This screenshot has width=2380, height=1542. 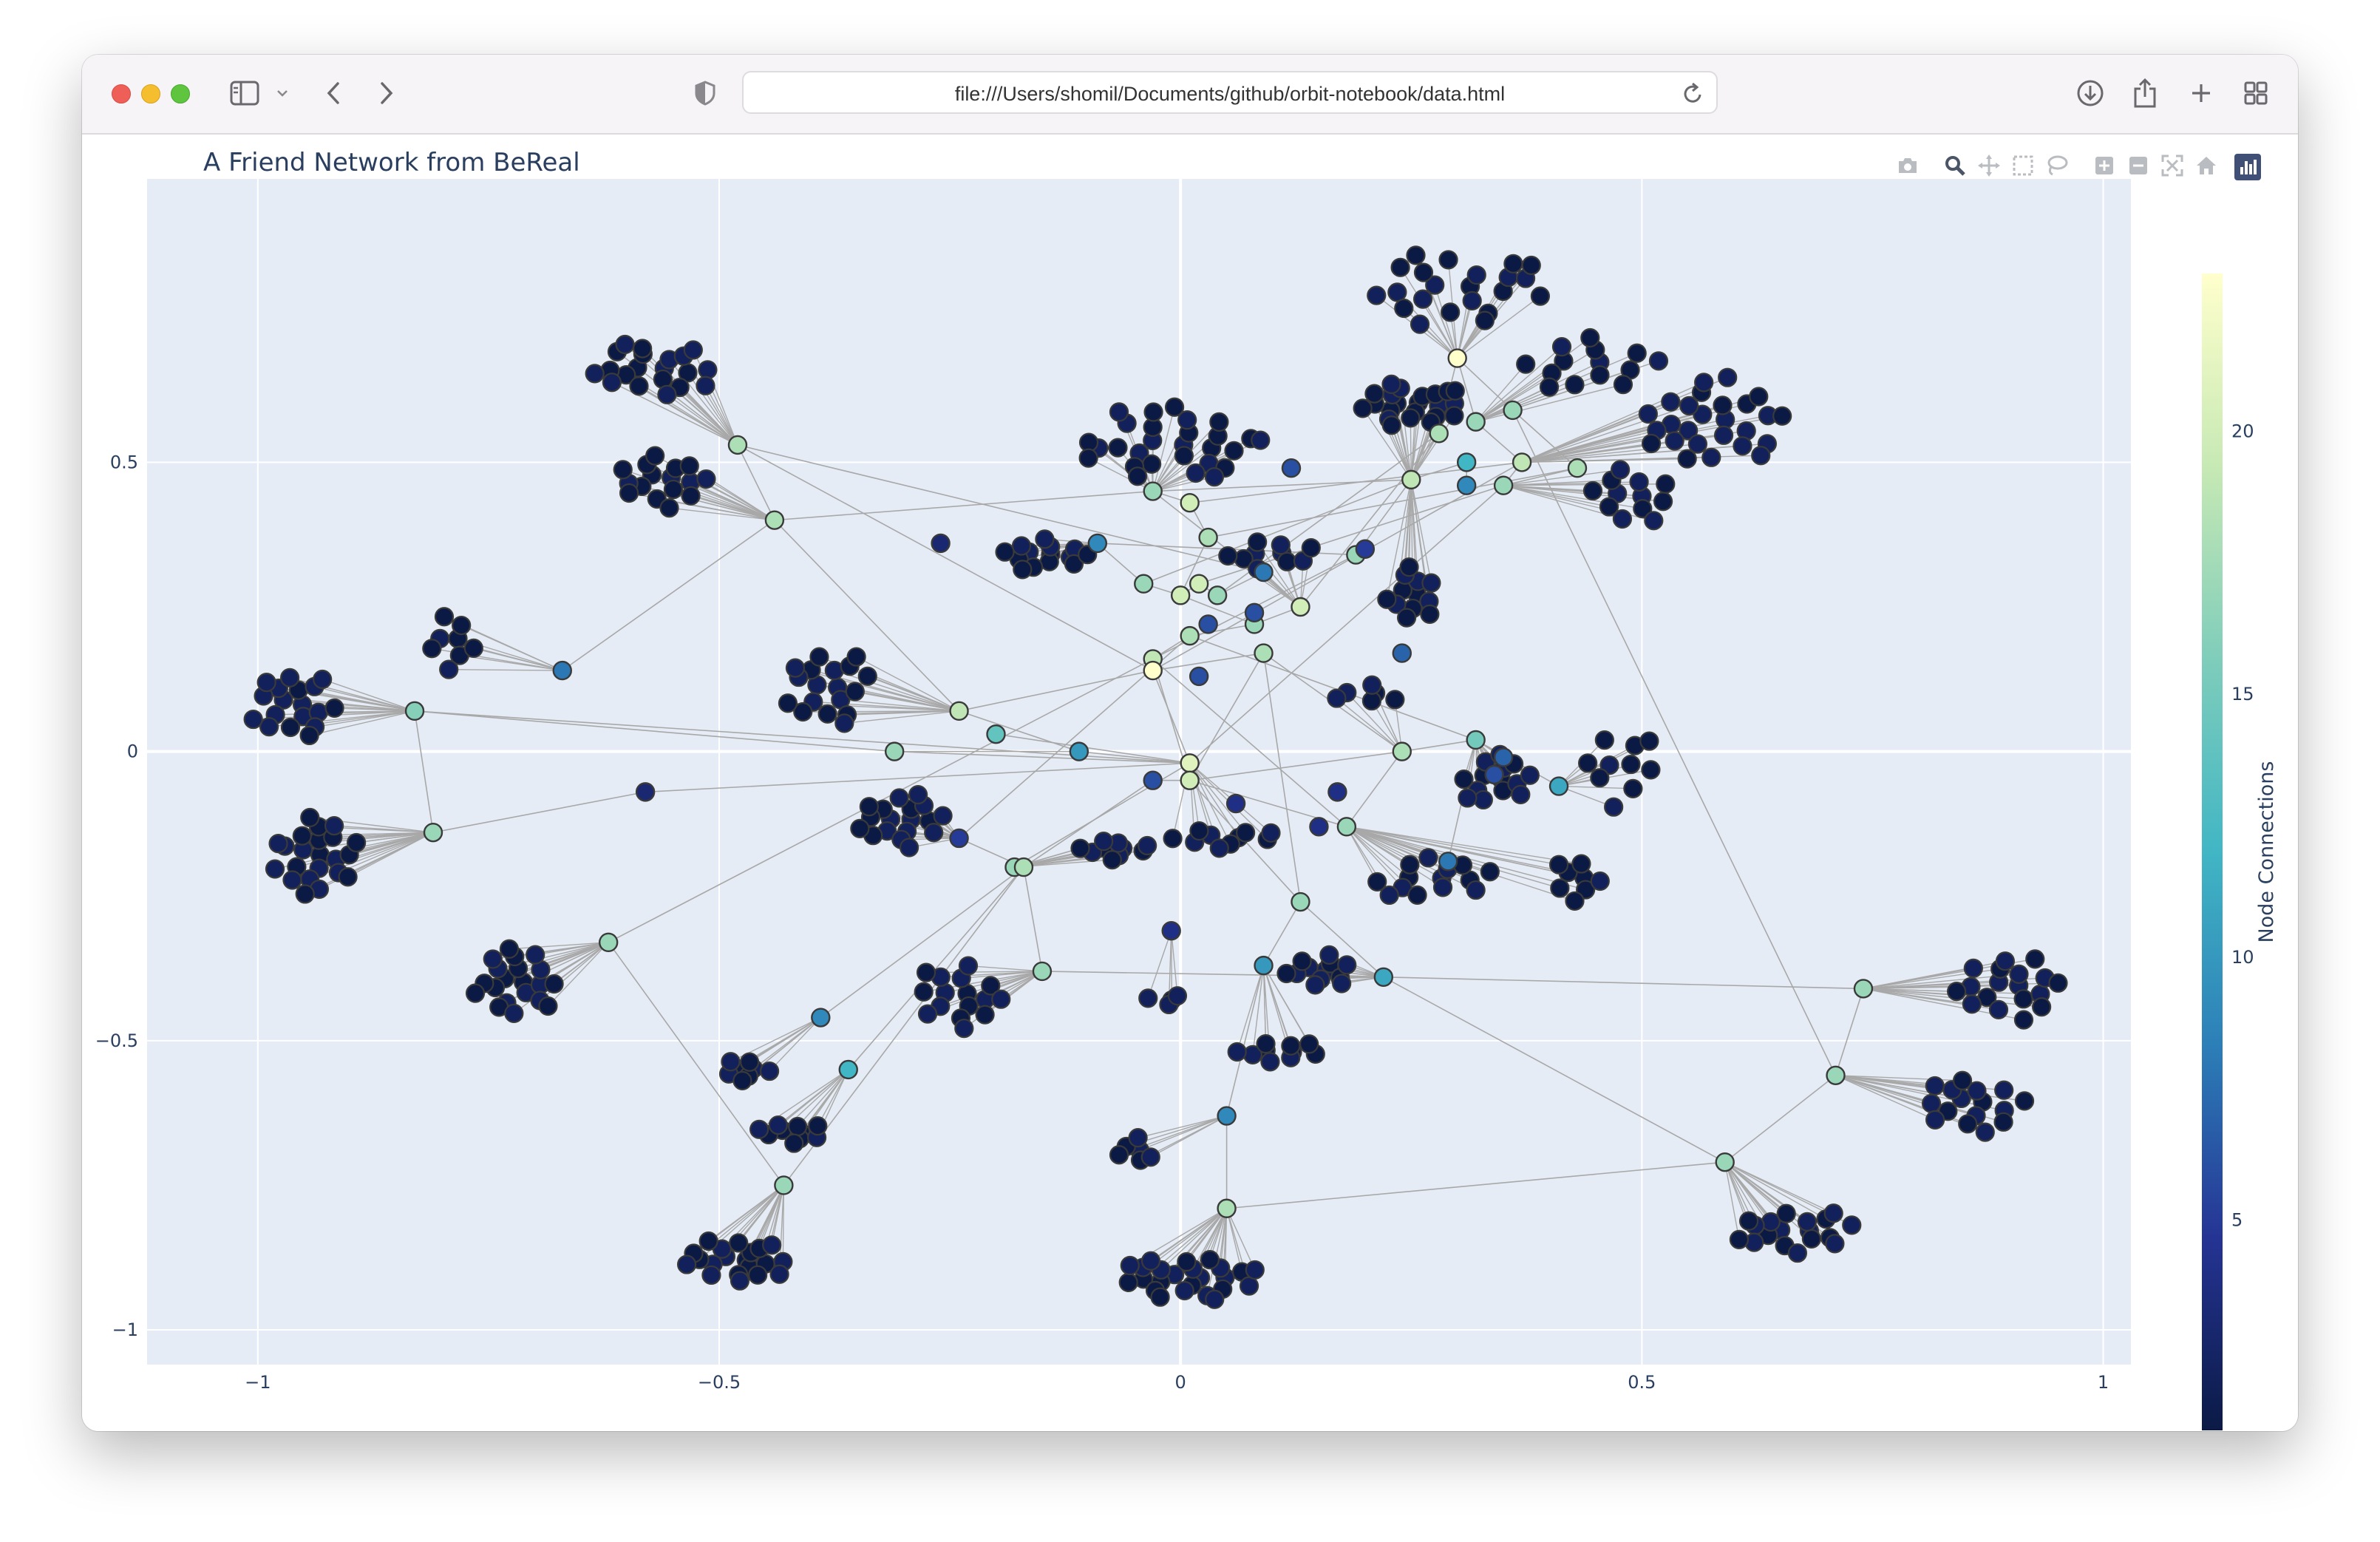 I want to click on back-icon, so click(x=333, y=93).